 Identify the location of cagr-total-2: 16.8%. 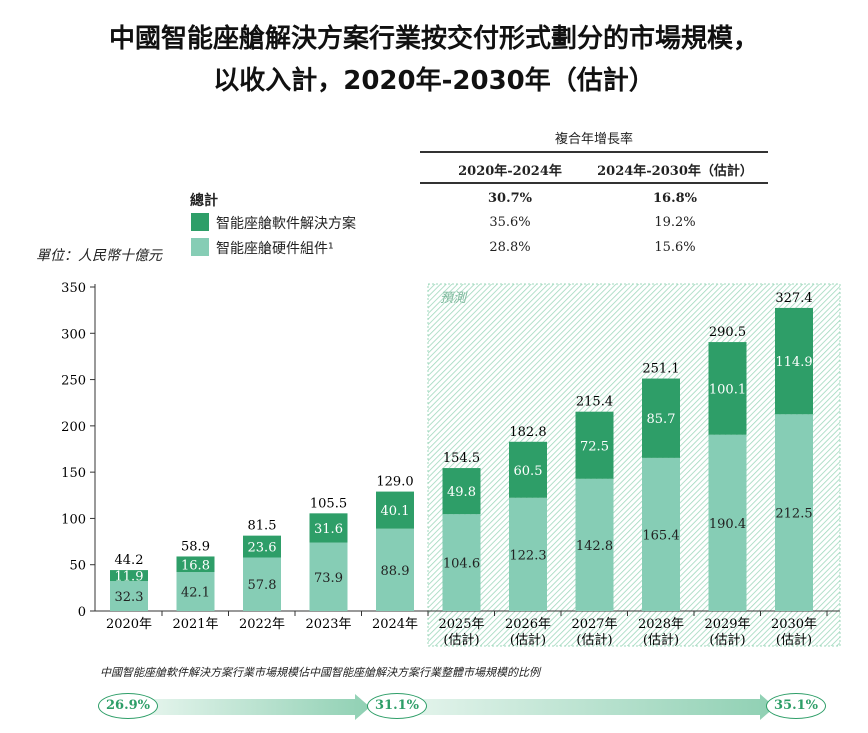
(674, 198).